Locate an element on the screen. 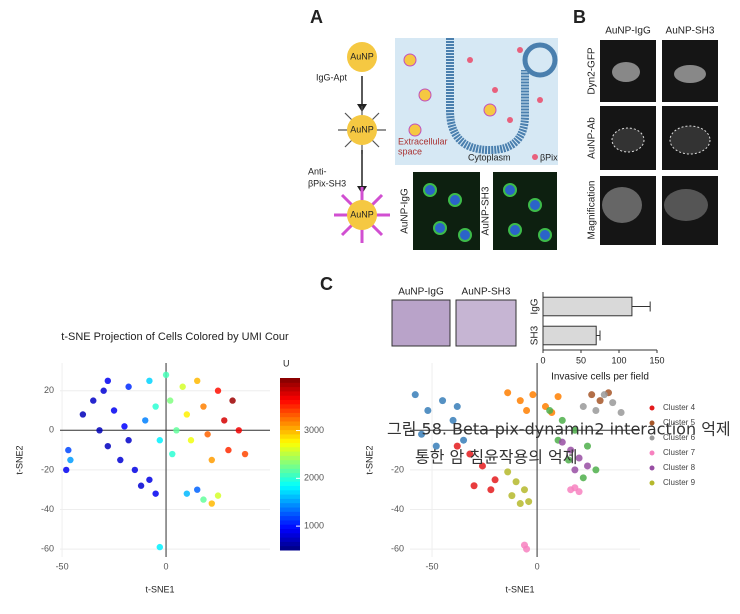 The height and width of the screenshot is (614, 740). step-label: βPix-SH3 is located at coordinates (327, 183).